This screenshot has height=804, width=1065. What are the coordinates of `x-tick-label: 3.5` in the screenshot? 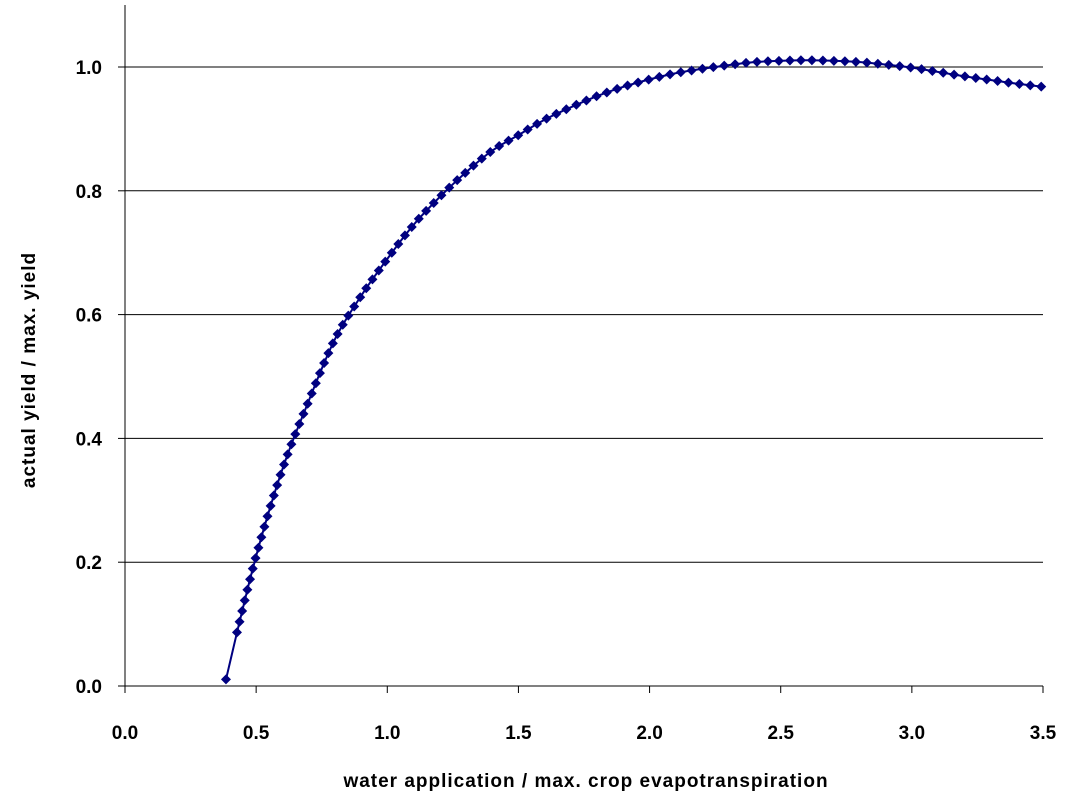 It's located at (1043, 733).